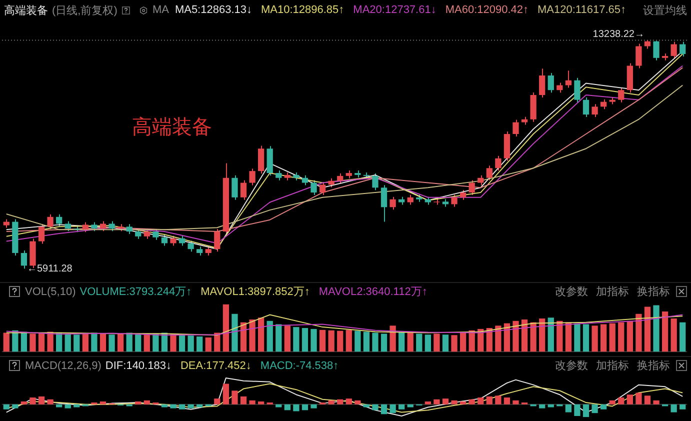 This screenshot has height=421, width=691. What do you see at coordinates (136, 292) in the screenshot?
I see `text: VOLUME:3793.244万↑` at bounding box center [136, 292].